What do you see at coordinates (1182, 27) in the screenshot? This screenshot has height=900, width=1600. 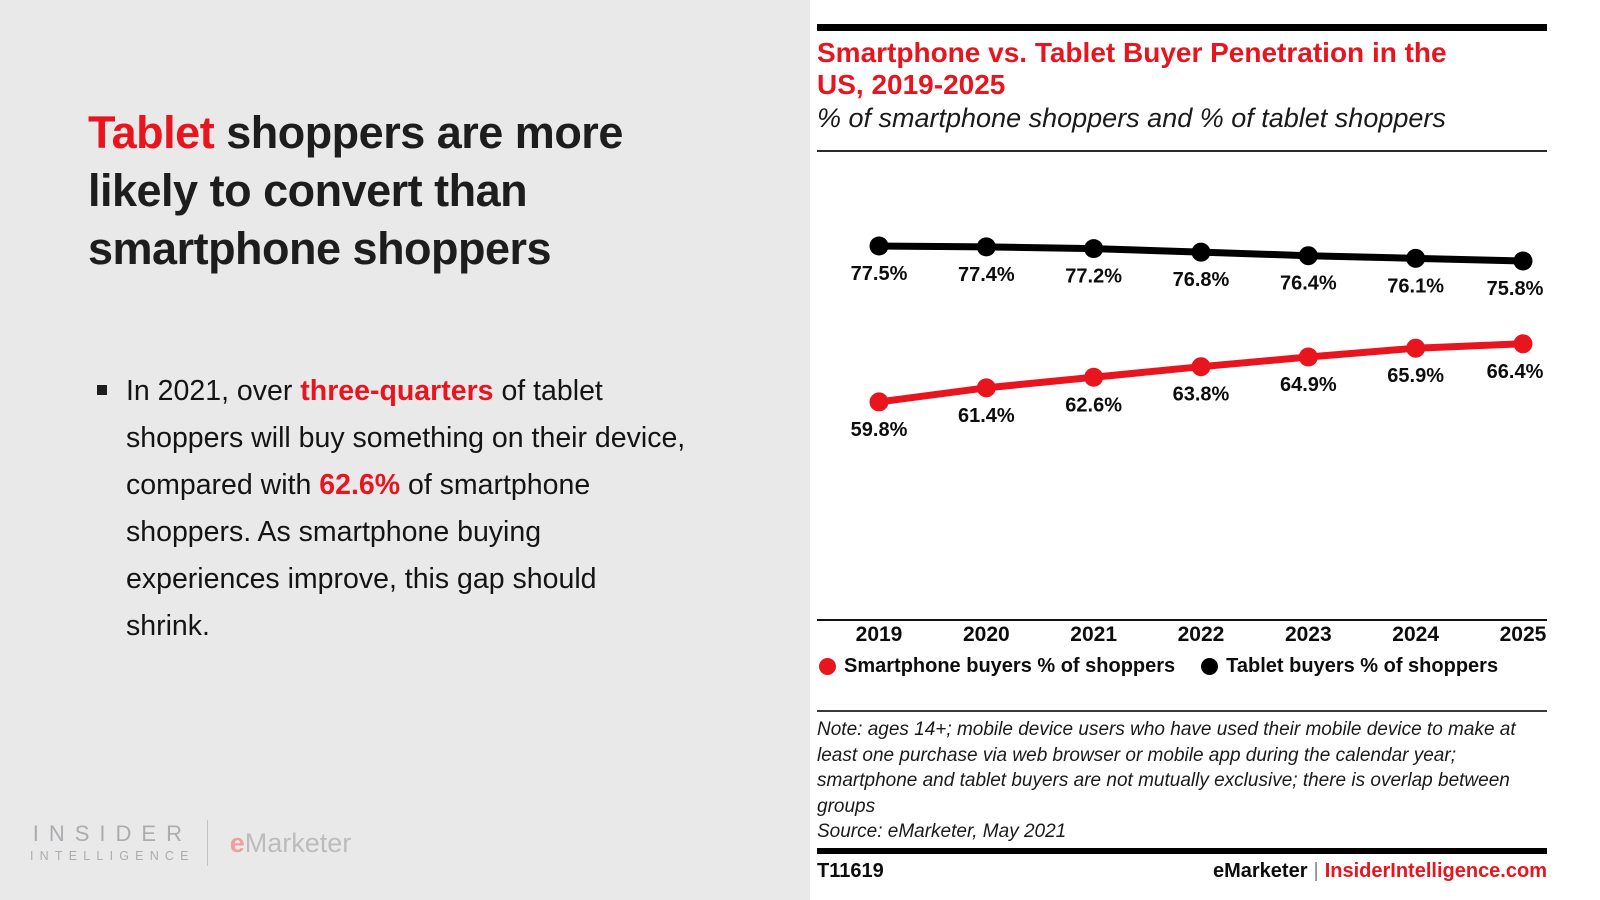 I see `top-rule` at bounding box center [1182, 27].